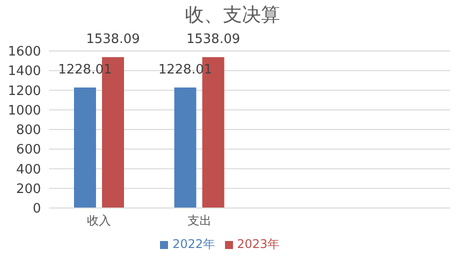 The width and height of the screenshot is (465, 261). Describe the element at coordinates (24, 91) in the screenshot. I see `y-tick-label: 1200` at that location.